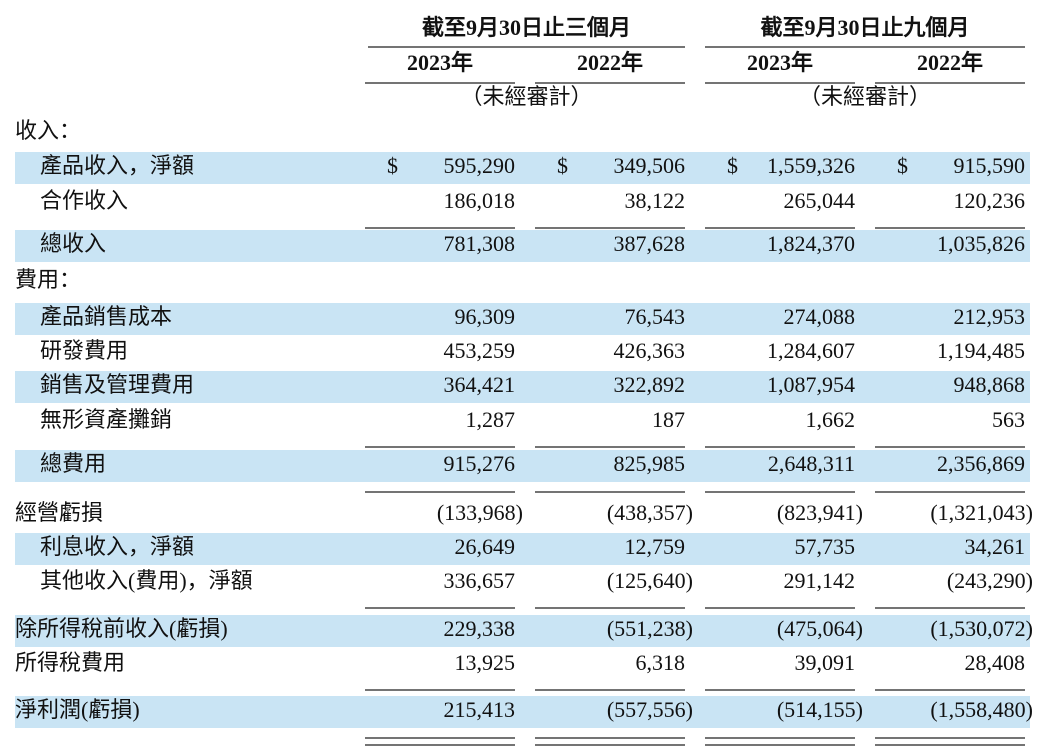  What do you see at coordinates (480, 200) in the screenshot?
I see `cell-value: 186,018` at bounding box center [480, 200].